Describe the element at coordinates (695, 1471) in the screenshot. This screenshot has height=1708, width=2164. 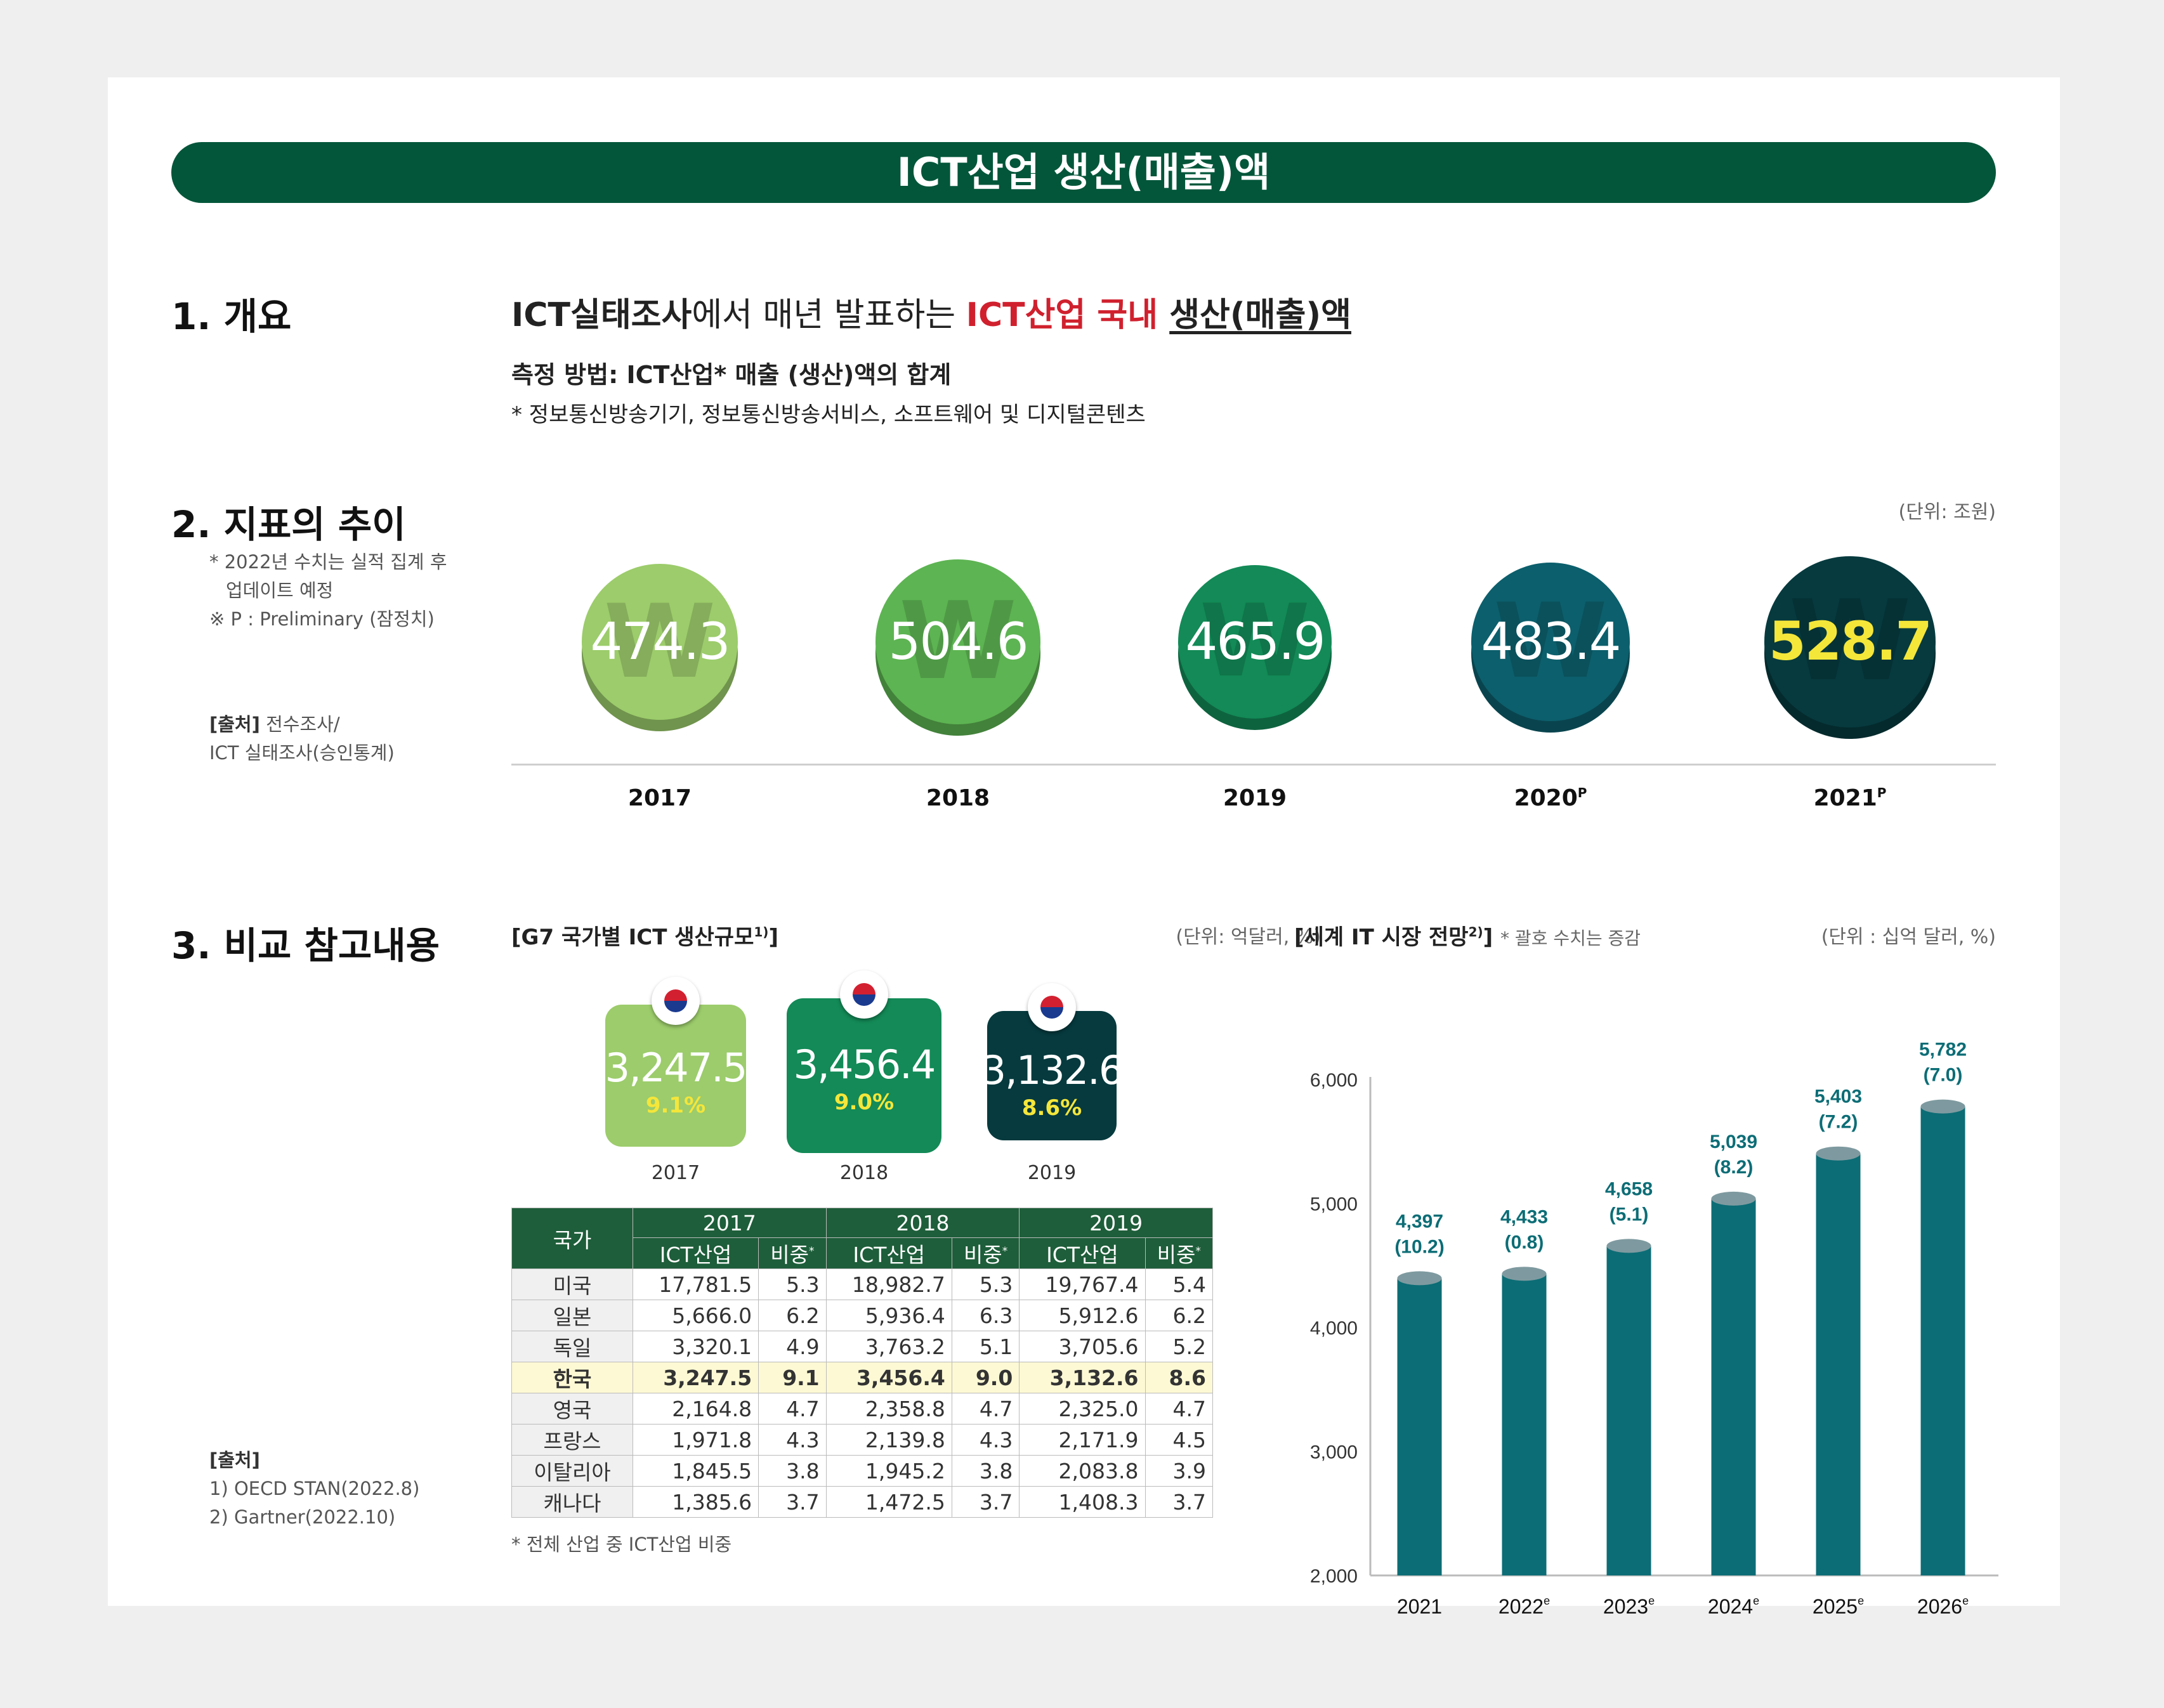
I see `value-cell: 1,845.5` at that location.